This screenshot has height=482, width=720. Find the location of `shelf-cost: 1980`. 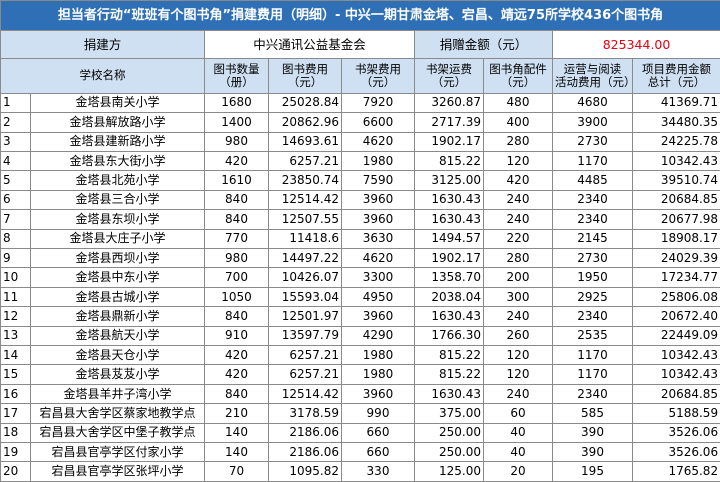

shelf-cost: 1980 is located at coordinates (378, 355).